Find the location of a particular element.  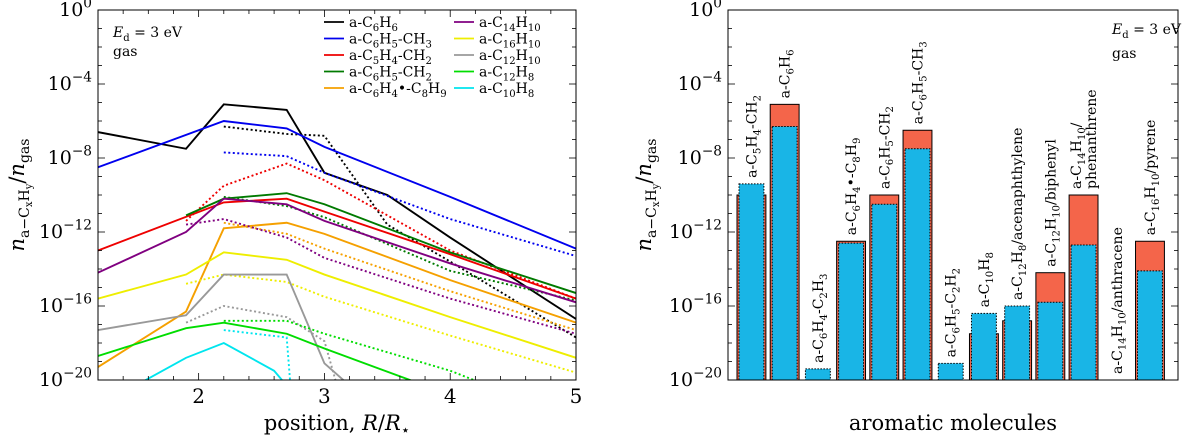

right-y-tick-label: 10⁻⁸ is located at coordinates (700, 156).